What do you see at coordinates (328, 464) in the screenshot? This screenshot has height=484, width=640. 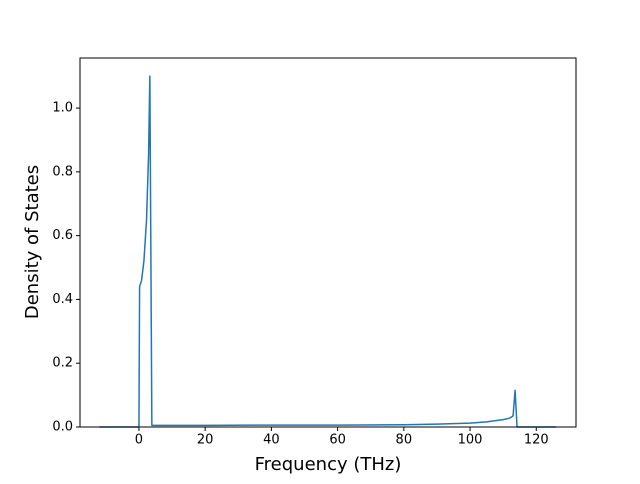 I see `x-axis-label: Frequency (THz)` at bounding box center [328, 464].